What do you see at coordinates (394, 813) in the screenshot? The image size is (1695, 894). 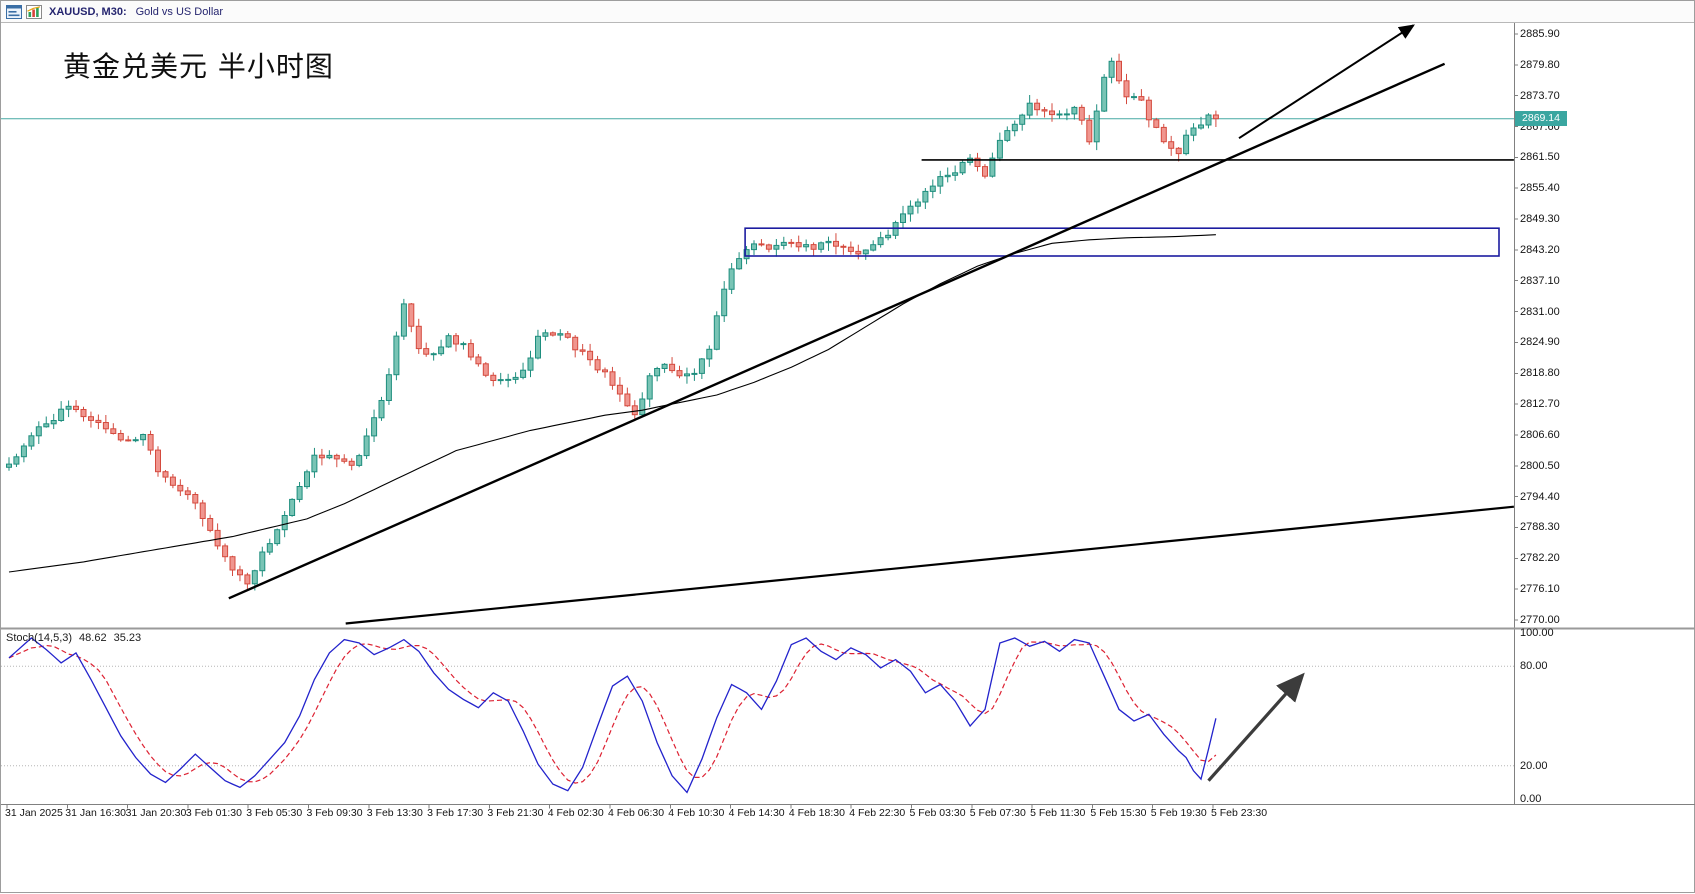 I see `time-axis-label: 3 Feb 13:30` at bounding box center [394, 813].